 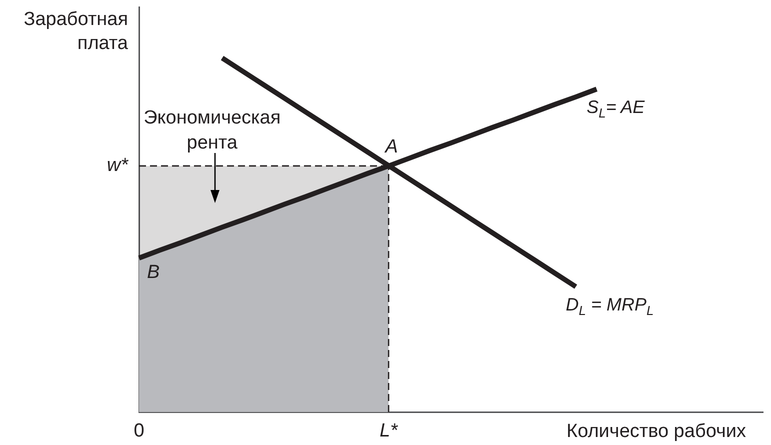 I want to click on x-tick-label: 0, so click(x=139, y=431).